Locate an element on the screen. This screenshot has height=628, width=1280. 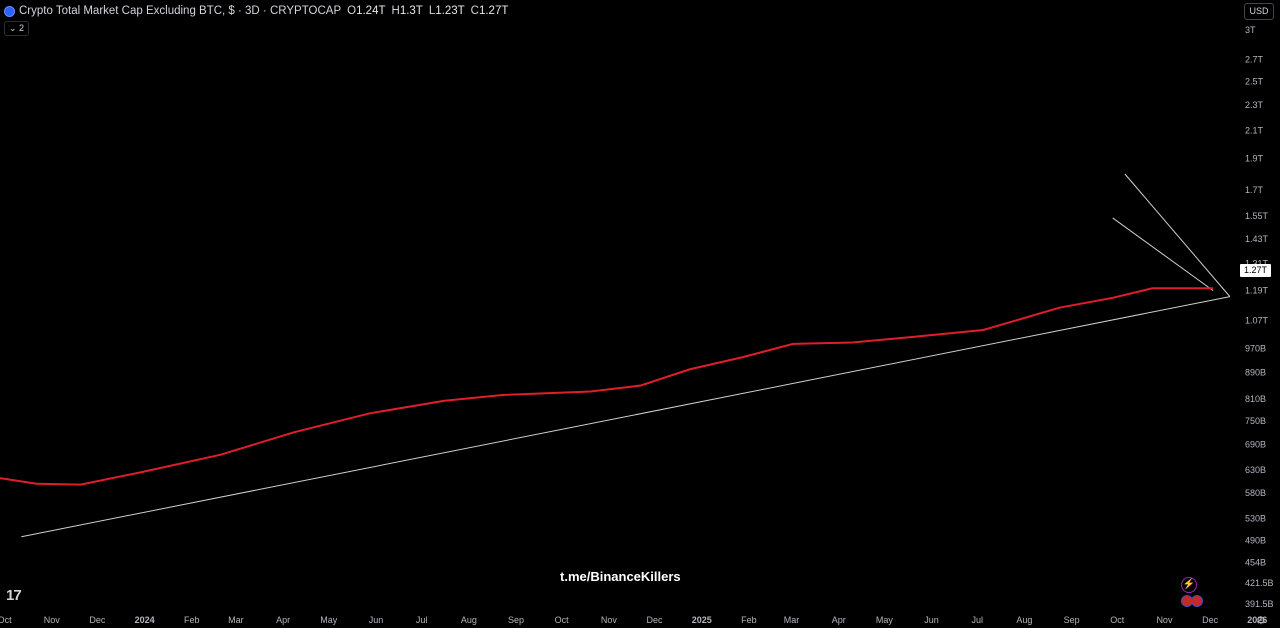
y-tick-label: 1.07T is located at coordinates (1257, 321).